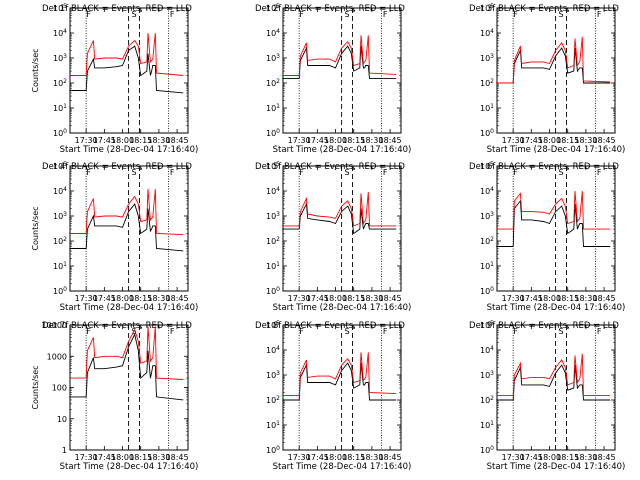 The width and height of the screenshot is (640, 480). I want to click on panel-title: Det 2f BLACK = Events, RED = LLD, so click(330, 9).